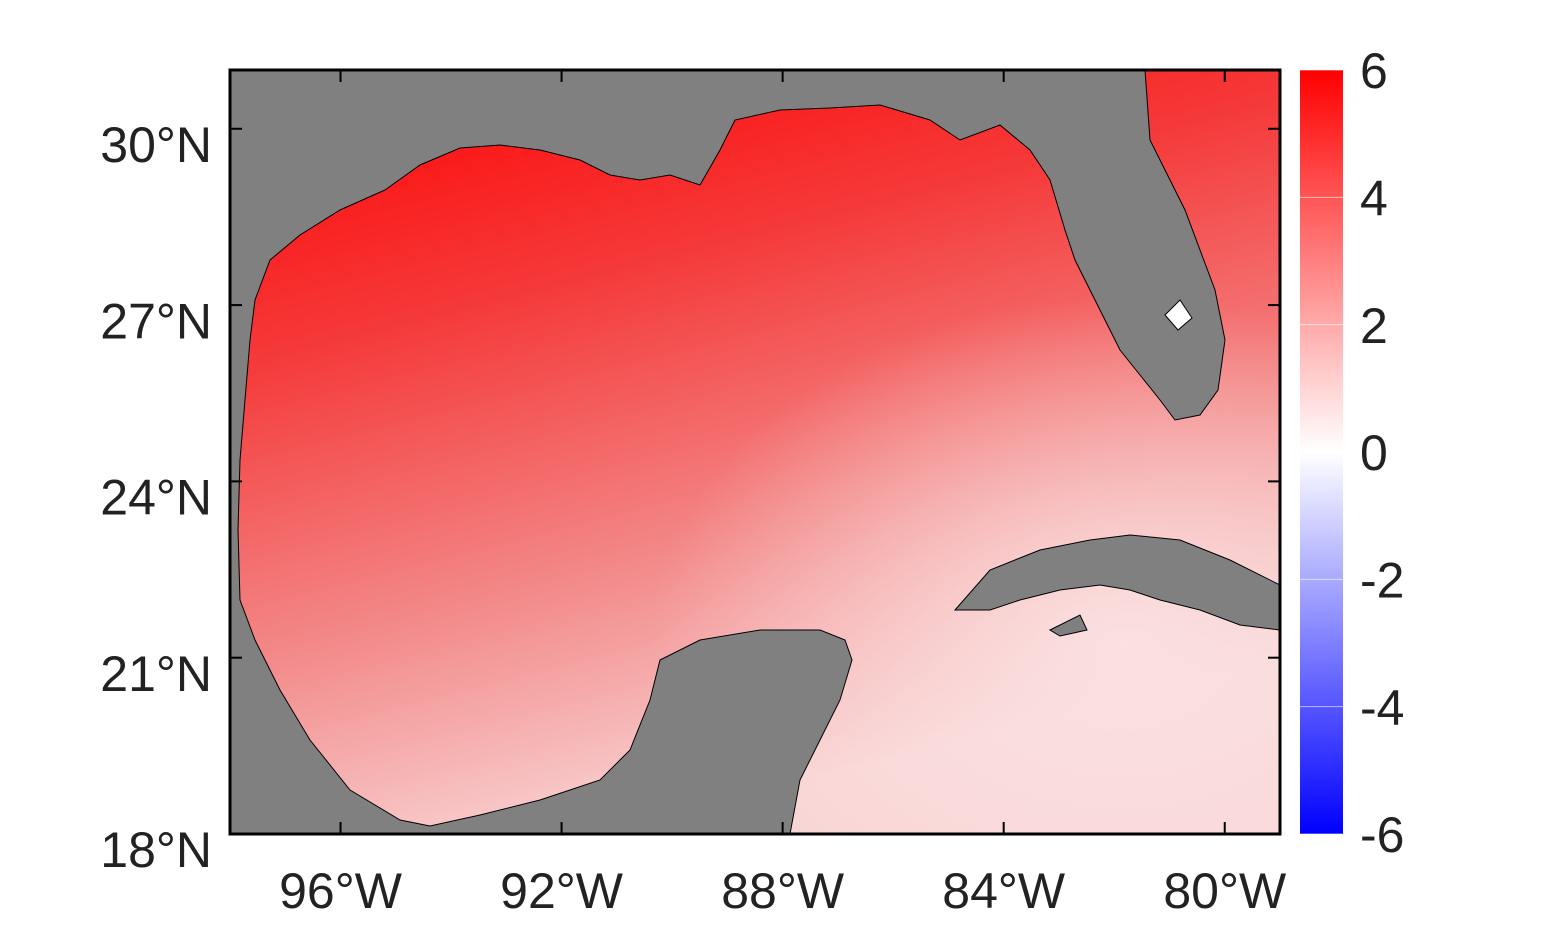 Image resolution: width=1563 pixels, height=943 pixels. What do you see at coordinates (156, 850) in the screenshot?
I see `y-tick-label: 18°N` at bounding box center [156, 850].